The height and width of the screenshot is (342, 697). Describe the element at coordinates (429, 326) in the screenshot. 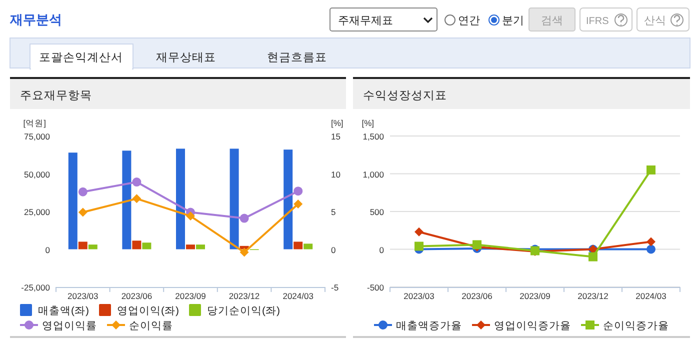

I see `legend-label: 매출액증가율` at that location.